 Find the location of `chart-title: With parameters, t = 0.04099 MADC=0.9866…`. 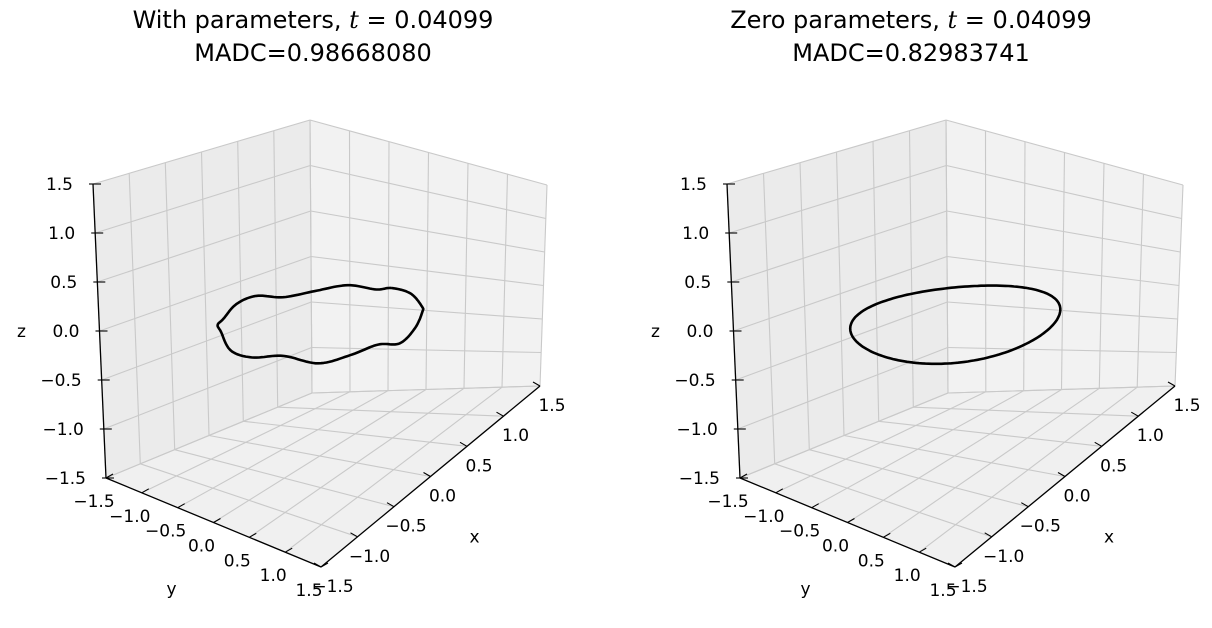

chart-title: With parameters, t = 0.04099 MADC=0.9866… is located at coordinates (321, 37).